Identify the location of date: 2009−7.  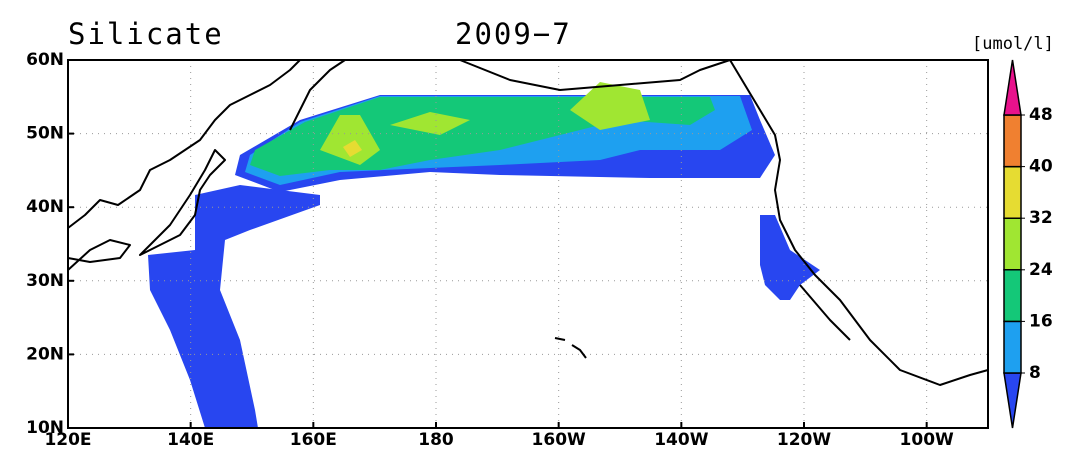
(513, 34).